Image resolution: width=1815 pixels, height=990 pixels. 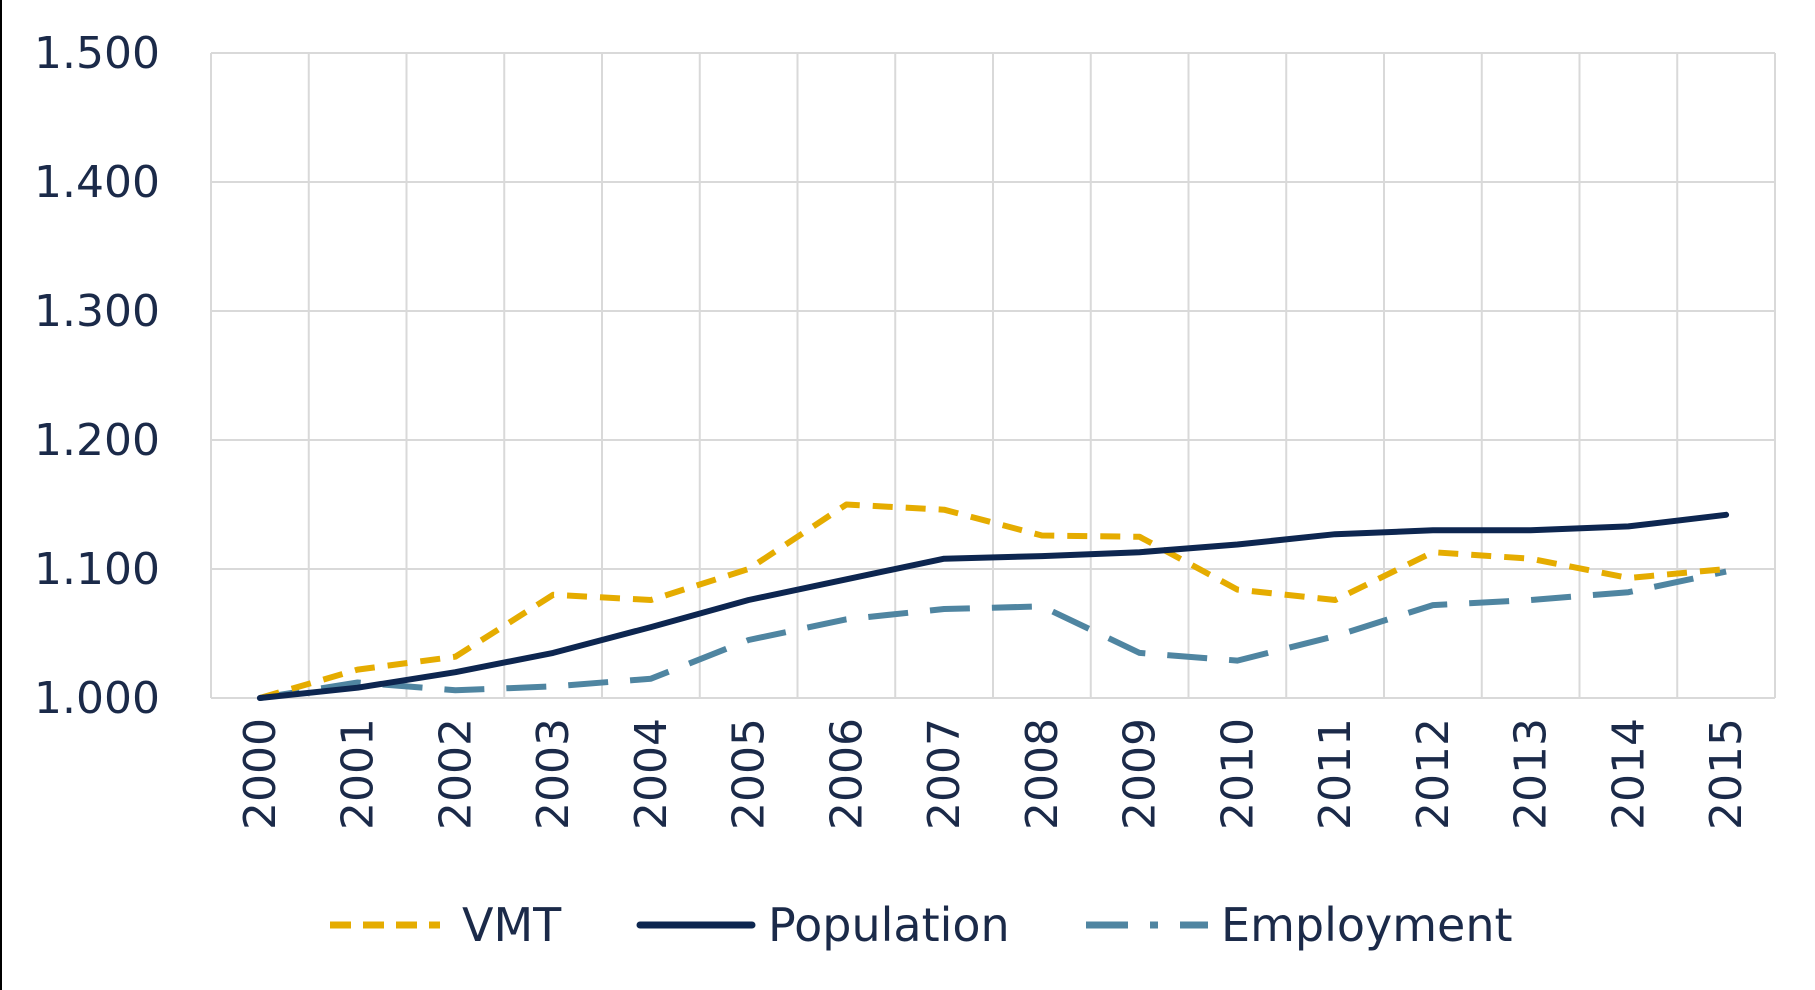 What do you see at coordinates (97, 569) in the screenshot?
I see `y-tick-label: 1.100` at bounding box center [97, 569].